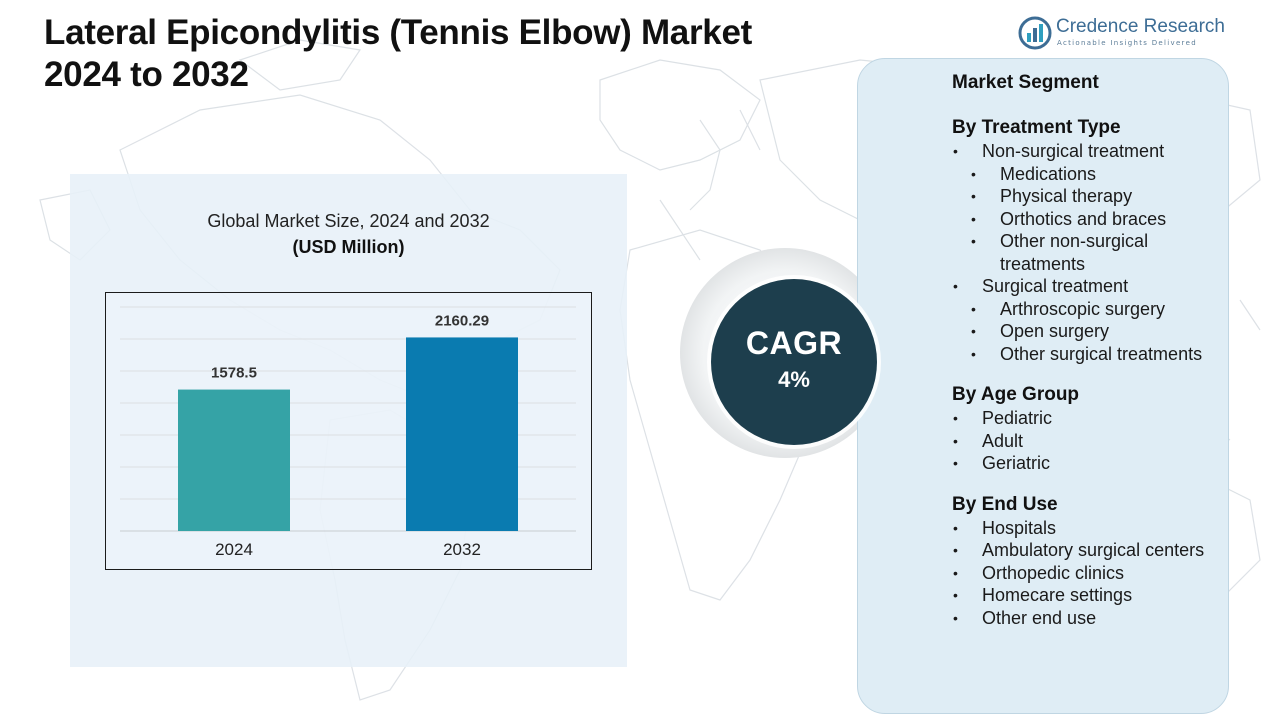  Describe the element at coordinates (794, 362) in the screenshot. I see `cagr-badge: CAGR 4%` at that location.